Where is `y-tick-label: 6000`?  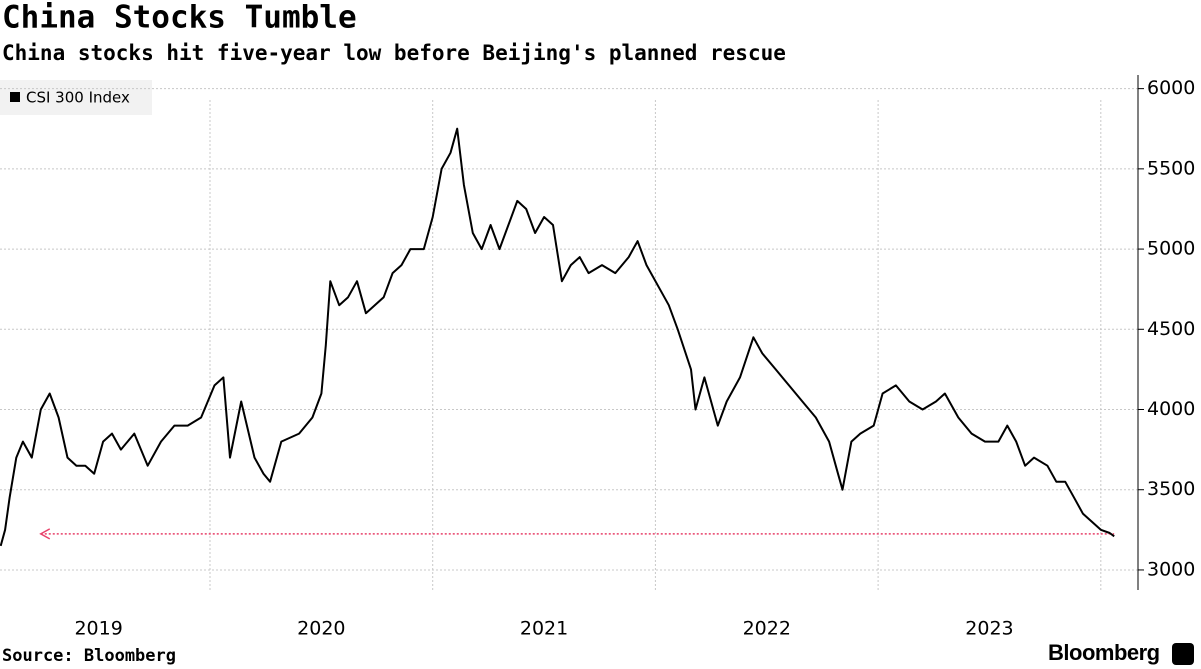
y-tick-label: 6000 is located at coordinates (1171, 88).